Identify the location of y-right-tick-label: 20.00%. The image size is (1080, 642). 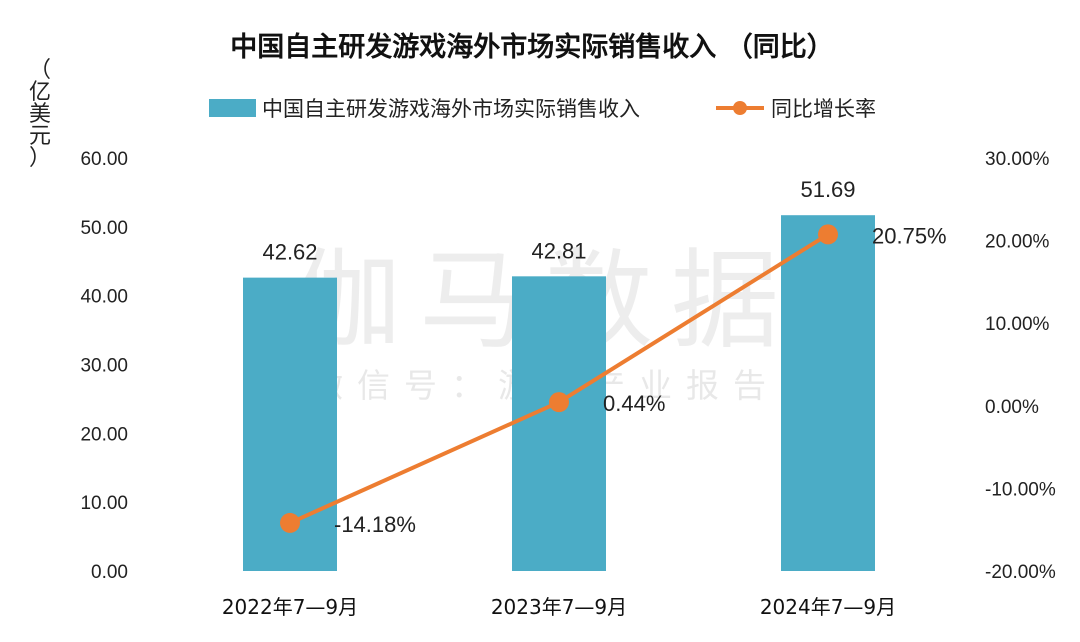
(1017, 242).